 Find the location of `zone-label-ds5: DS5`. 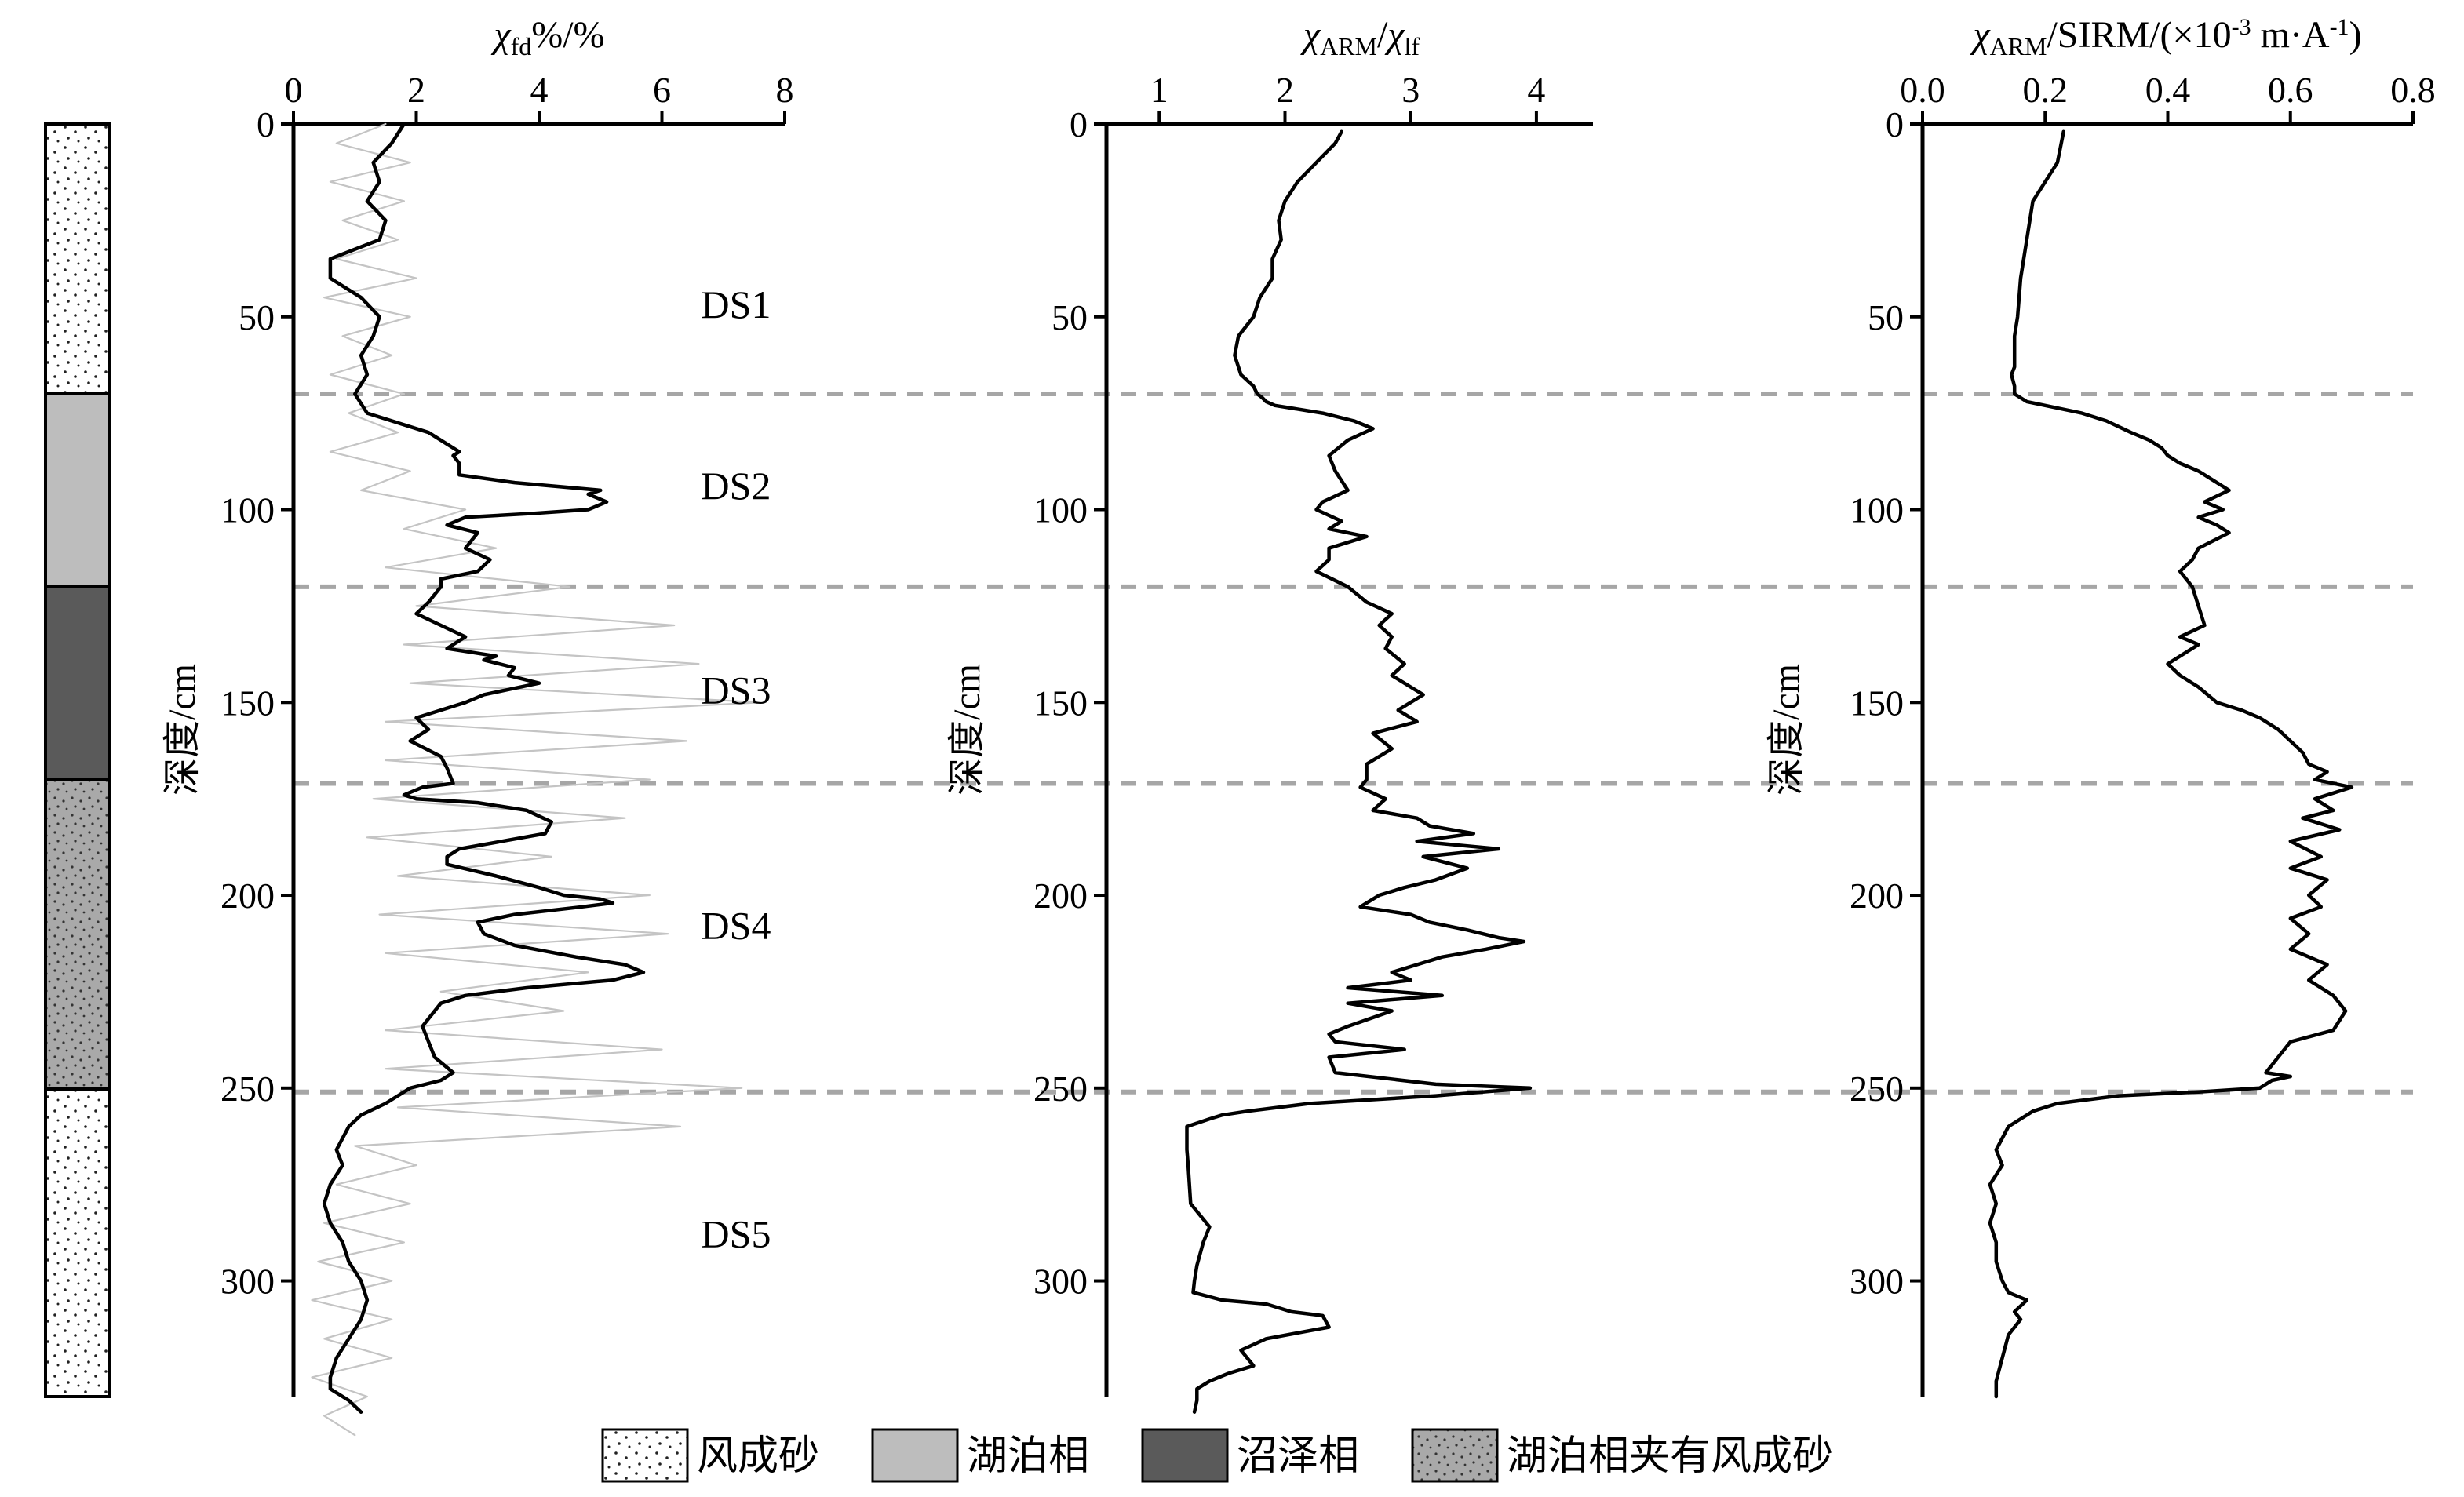

zone-label-ds5: DS5 is located at coordinates (736, 1234).